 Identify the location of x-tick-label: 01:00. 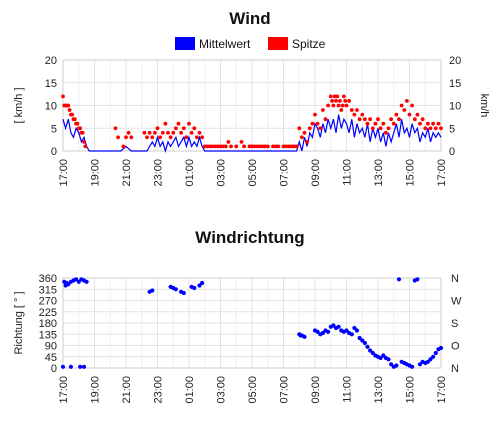
(190, 390).